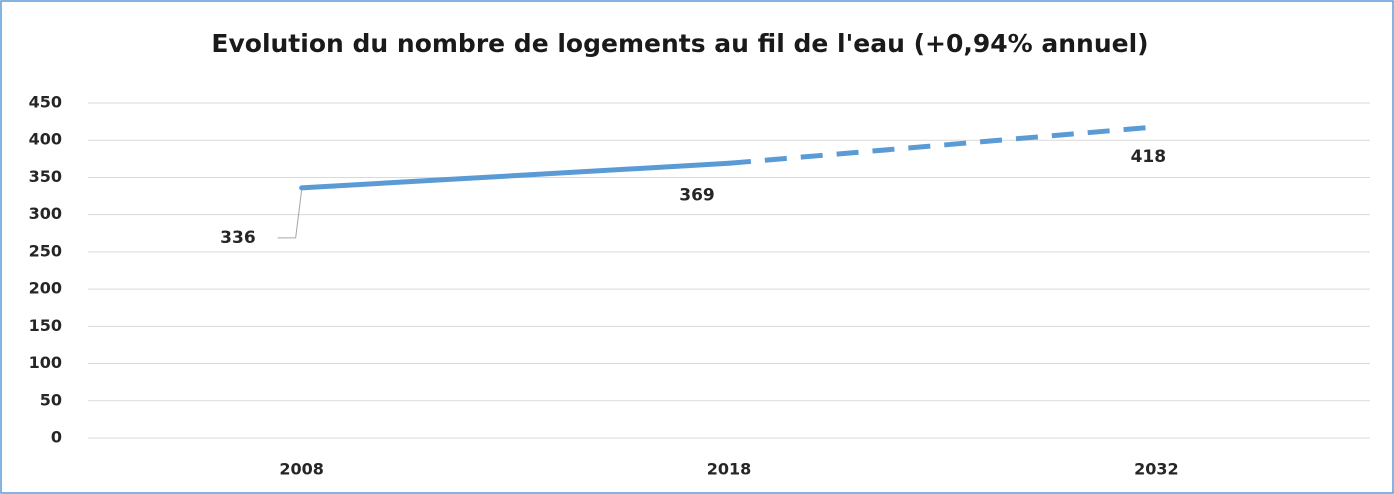 This screenshot has height=494, width=1394. What do you see at coordinates (1149, 157) in the screenshot?
I see `data-label: 418` at bounding box center [1149, 157].